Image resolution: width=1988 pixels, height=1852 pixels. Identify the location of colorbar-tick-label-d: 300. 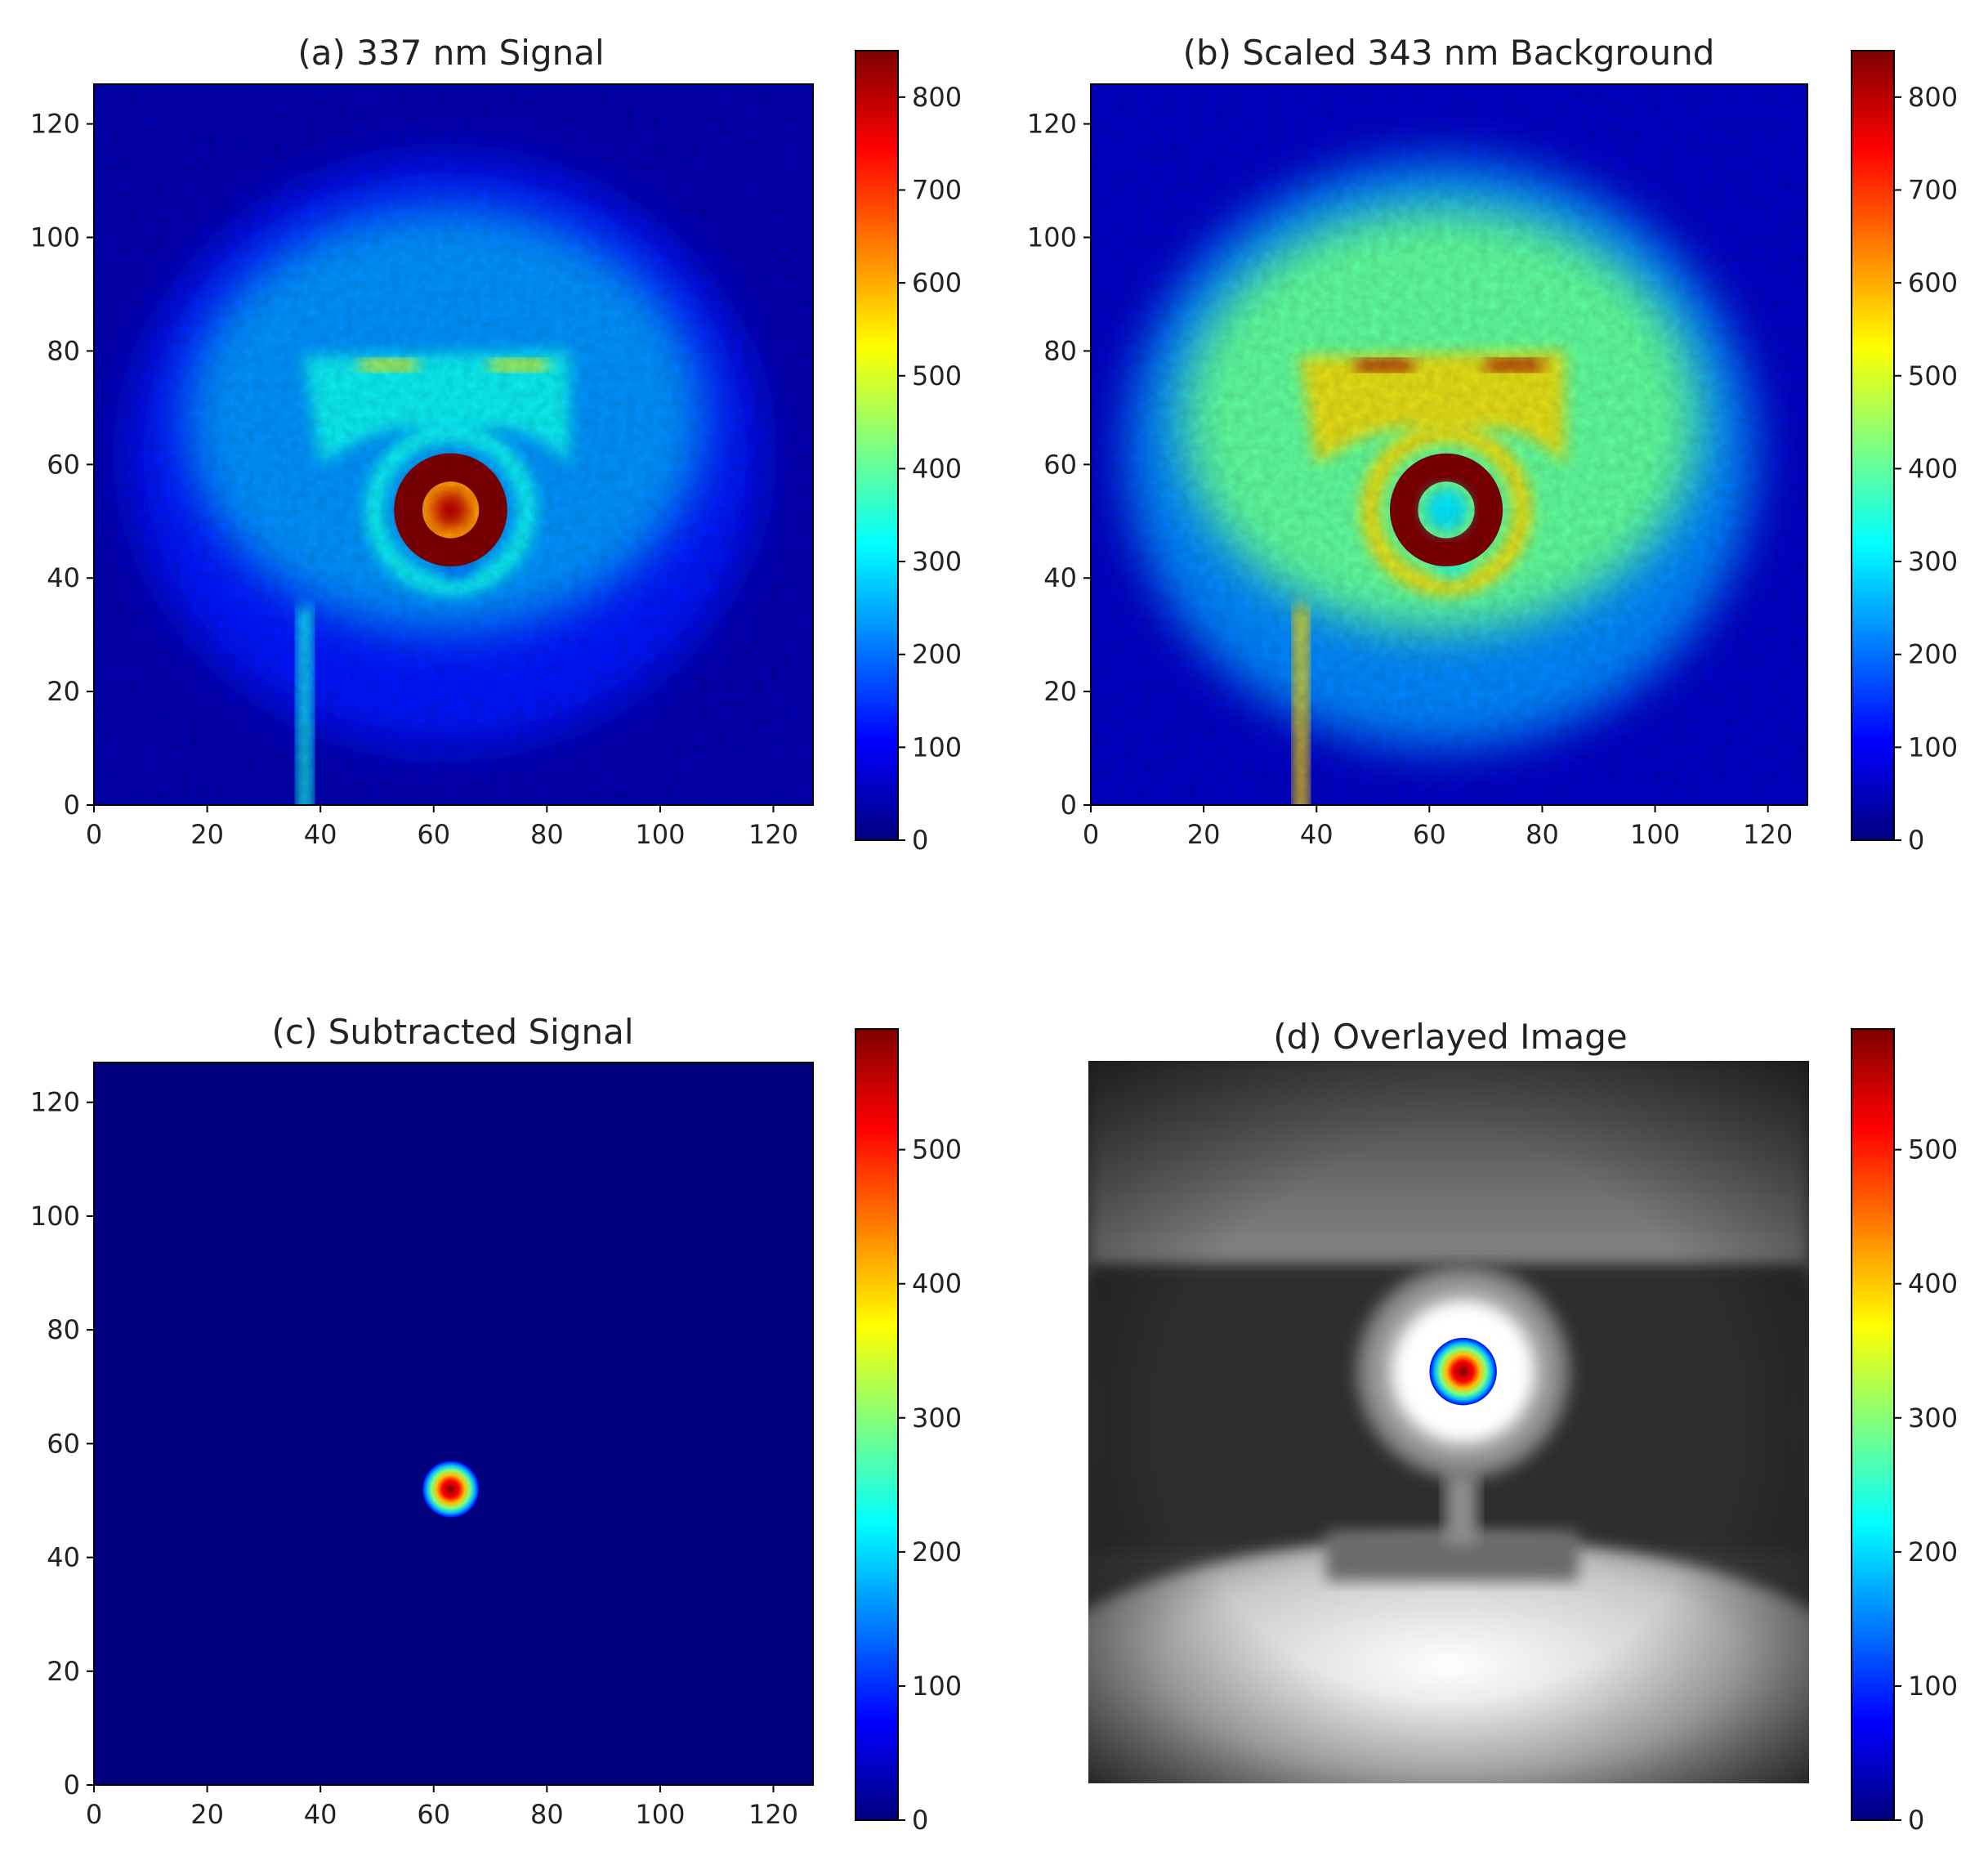
(1933, 1418).